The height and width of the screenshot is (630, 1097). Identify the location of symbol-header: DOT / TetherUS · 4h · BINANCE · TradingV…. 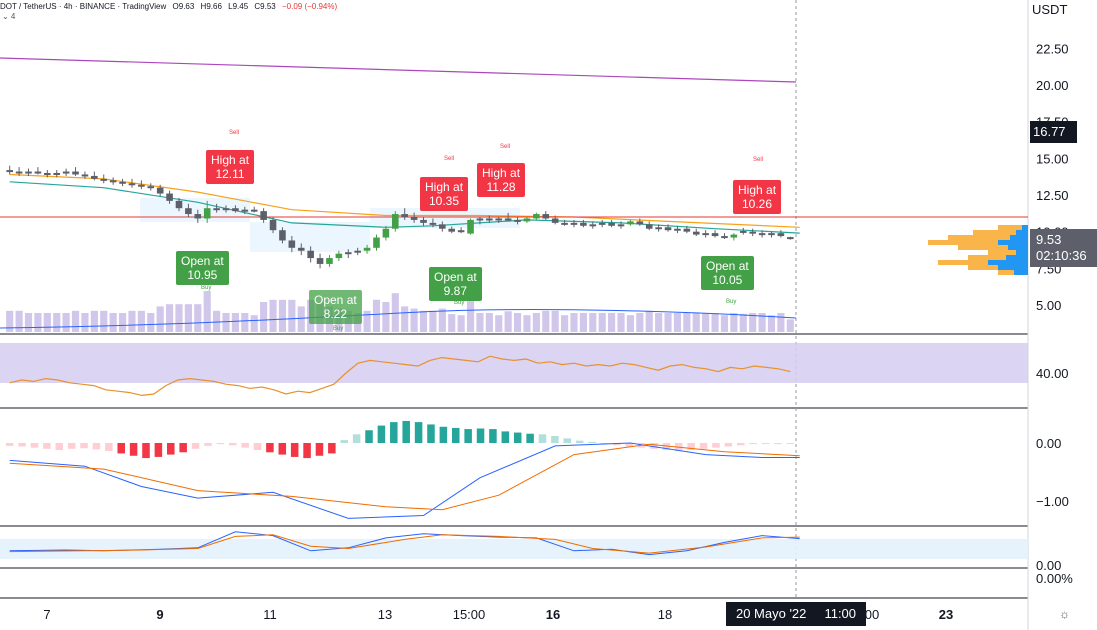
(170, 6).